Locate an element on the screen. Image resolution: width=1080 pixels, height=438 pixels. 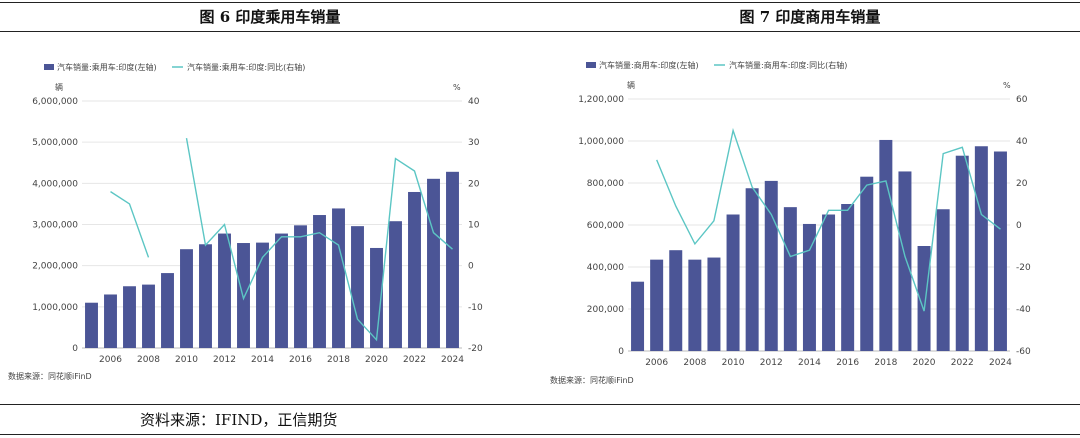
y-left-tick-label: 200,000 is located at coordinates (605, 310).